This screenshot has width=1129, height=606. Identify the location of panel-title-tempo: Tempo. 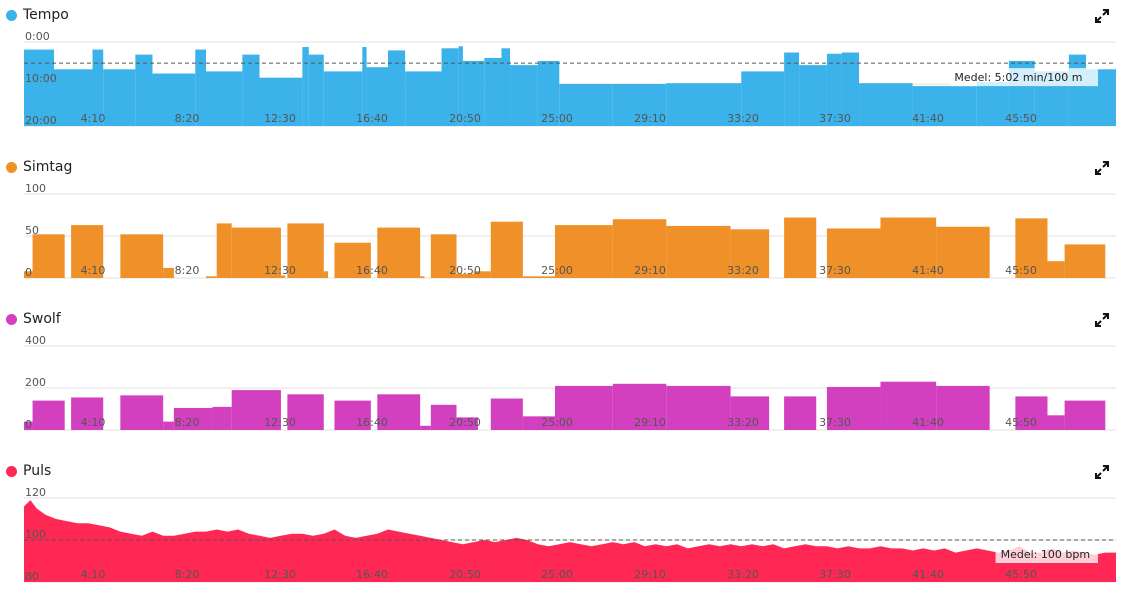
(46, 15).